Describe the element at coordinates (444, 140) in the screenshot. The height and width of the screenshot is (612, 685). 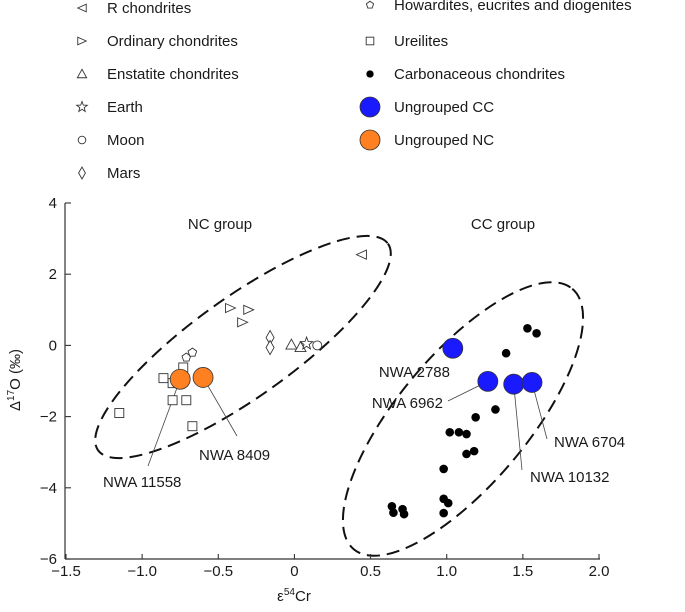
I see `legend-label: Ungrouped NC` at that location.